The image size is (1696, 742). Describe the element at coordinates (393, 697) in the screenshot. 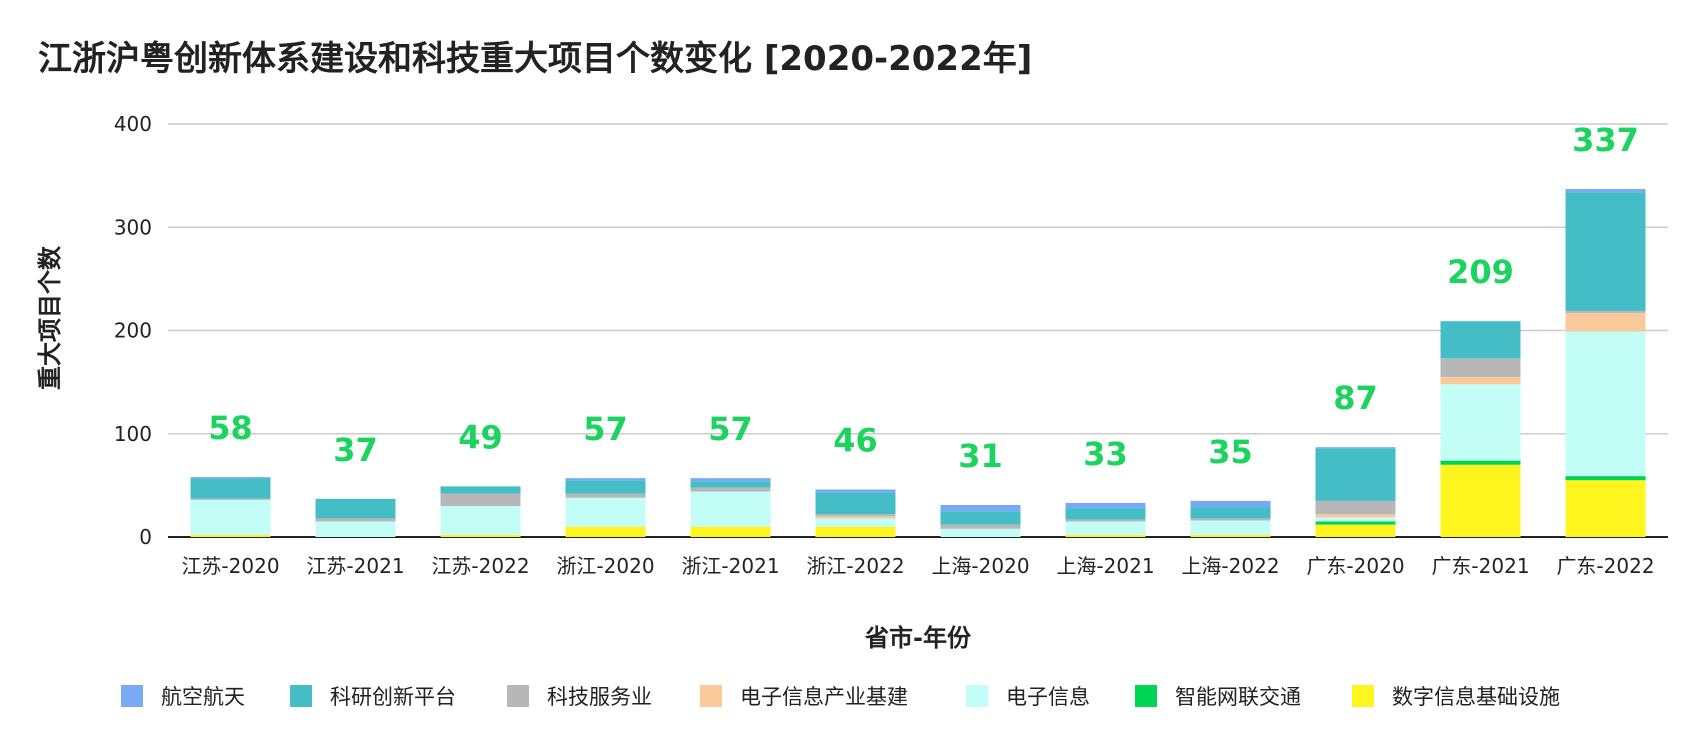

I see `legend-label: 科研创新平台` at that location.